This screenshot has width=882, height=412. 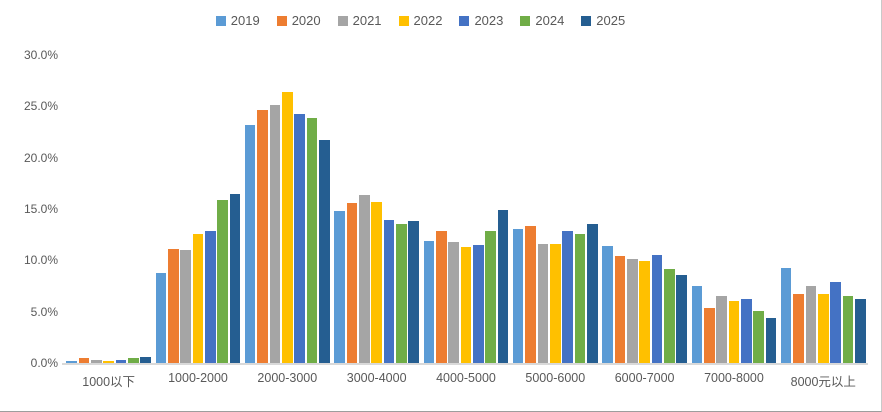 What do you see at coordinates (287, 378) in the screenshot?
I see `x-axis-label: 2000-3000` at bounding box center [287, 378].